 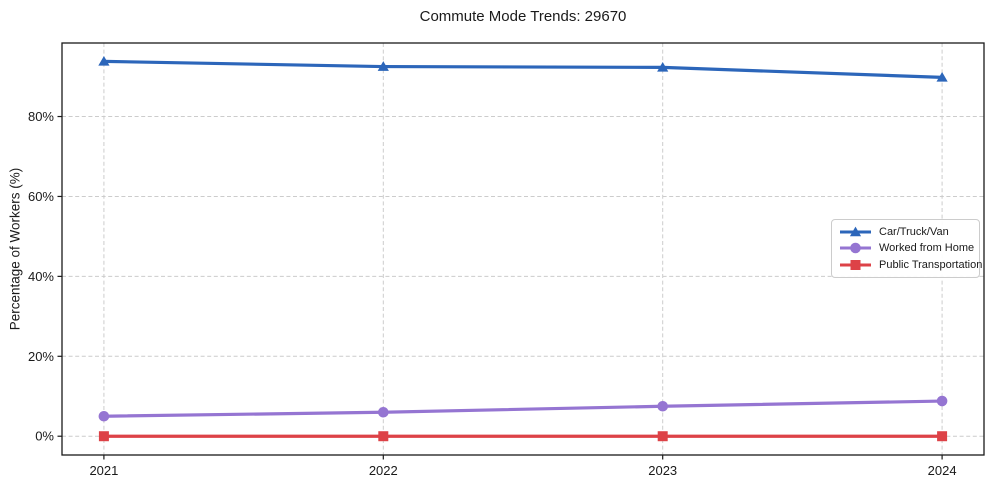 What do you see at coordinates (523, 436) in the screenshot?
I see `series-public-transportation` at bounding box center [523, 436].